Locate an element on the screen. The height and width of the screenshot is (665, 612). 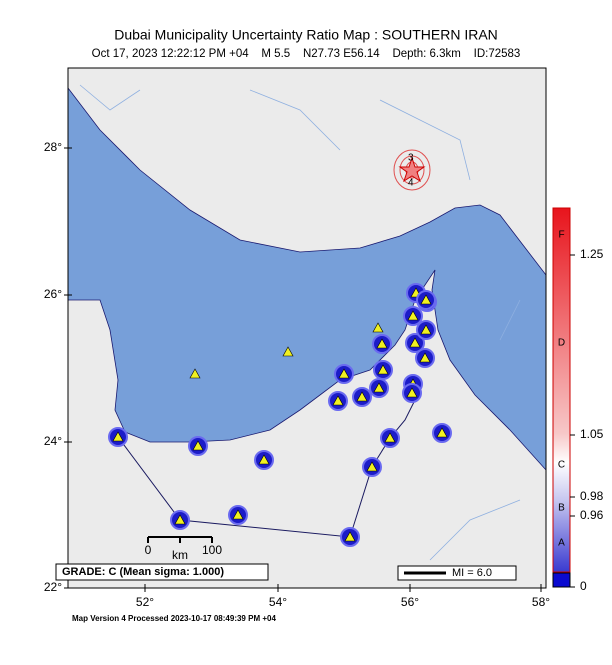
contour-label: 4 is located at coordinates (411, 183).